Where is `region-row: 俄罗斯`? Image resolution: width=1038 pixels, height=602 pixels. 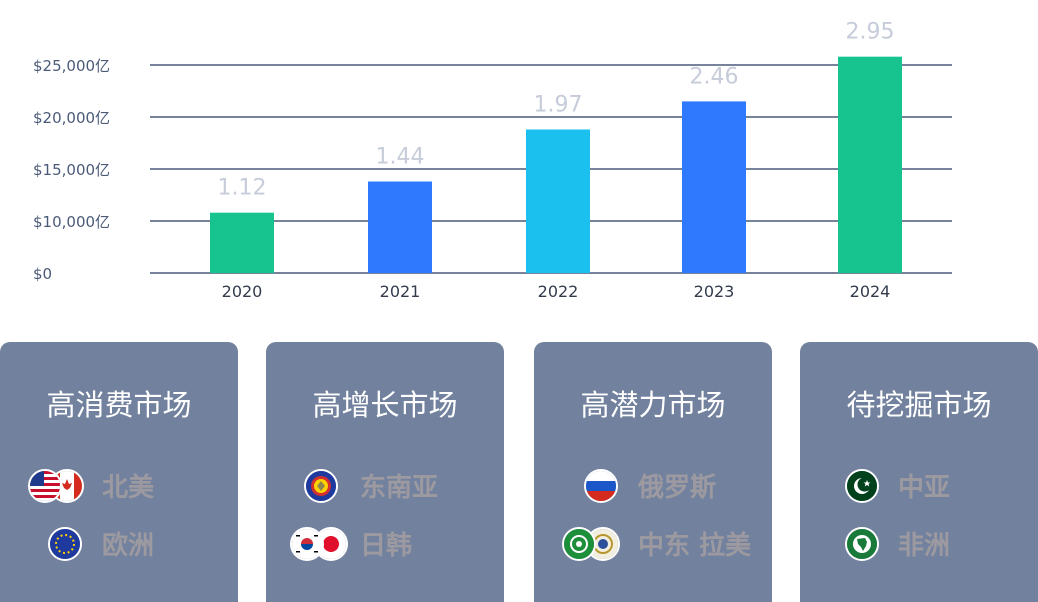 region-row: 俄罗斯 is located at coordinates (653, 487).